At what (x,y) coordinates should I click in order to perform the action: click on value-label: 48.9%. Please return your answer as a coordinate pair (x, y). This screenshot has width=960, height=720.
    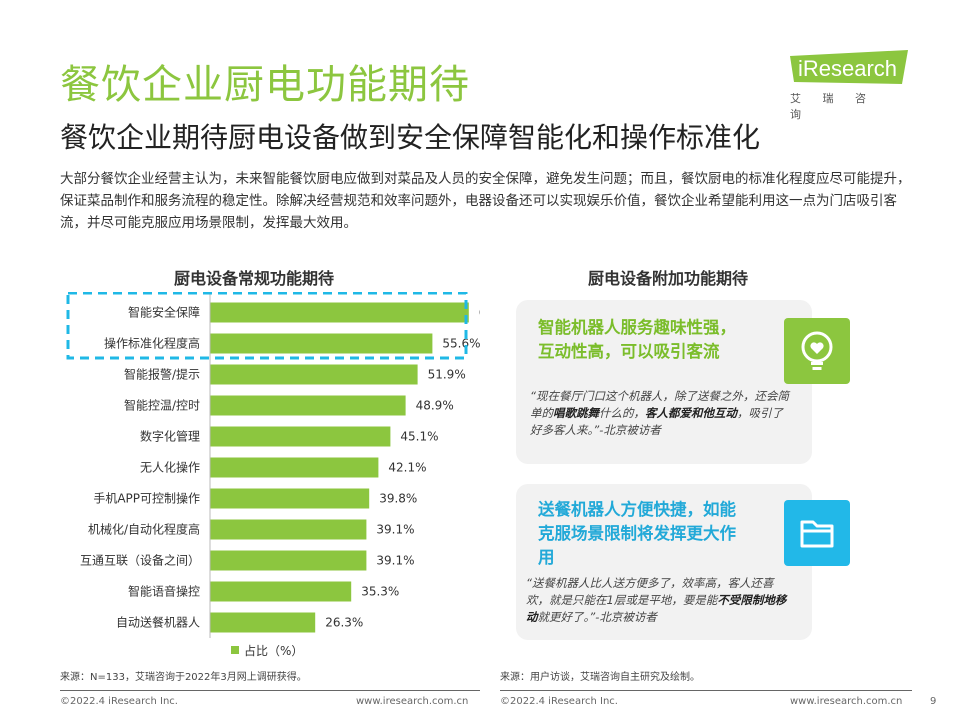
    Looking at the image, I should click on (435, 406).